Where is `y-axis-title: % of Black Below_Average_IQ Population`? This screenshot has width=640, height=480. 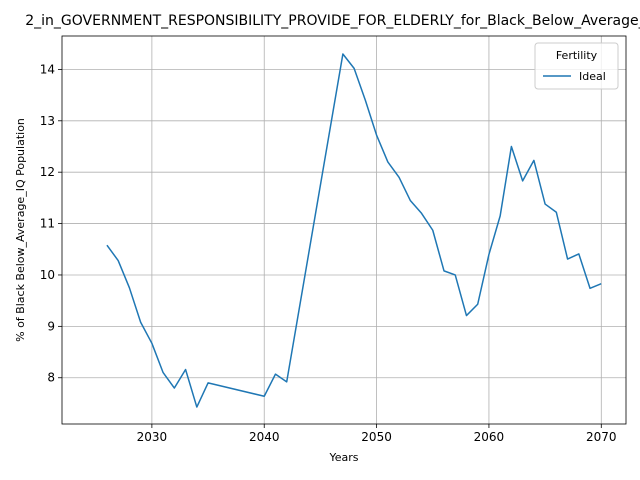
y-axis-title: % of Black Below_Average_IQ Population is located at coordinates (20, 230).